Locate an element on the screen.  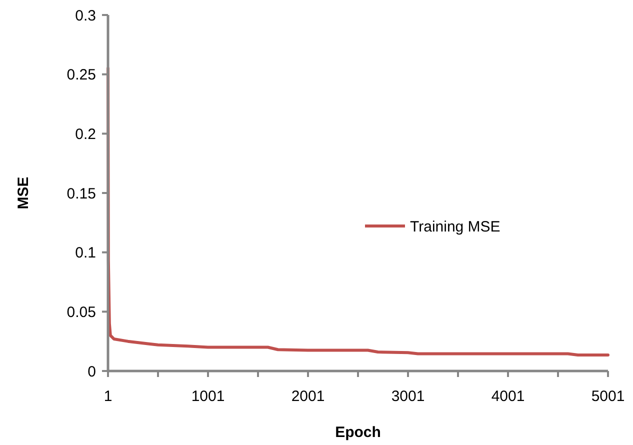
x-axis-title: Epoch is located at coordinates (358, 432).